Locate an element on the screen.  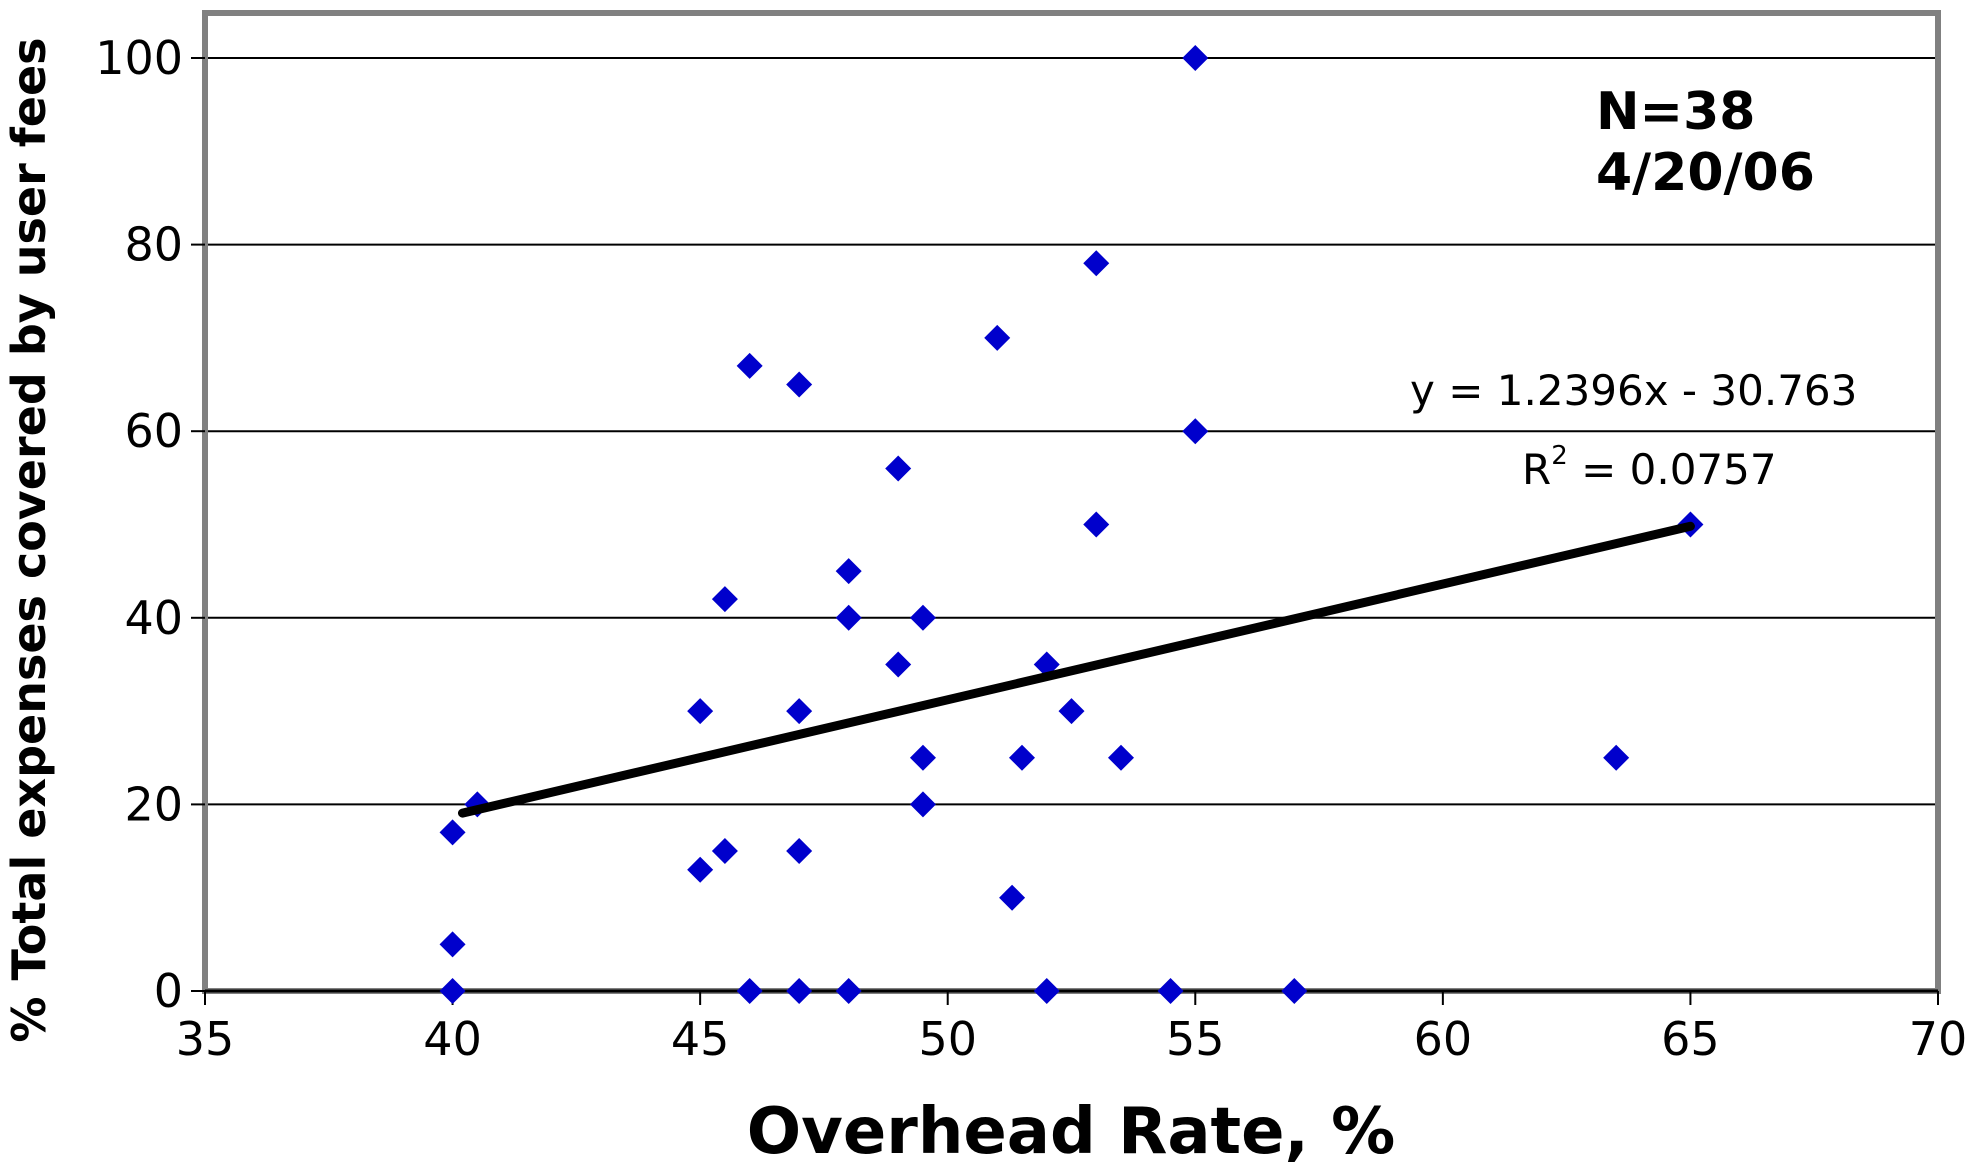
r-squared-prefix: R is located at coordinates (1536, 469).